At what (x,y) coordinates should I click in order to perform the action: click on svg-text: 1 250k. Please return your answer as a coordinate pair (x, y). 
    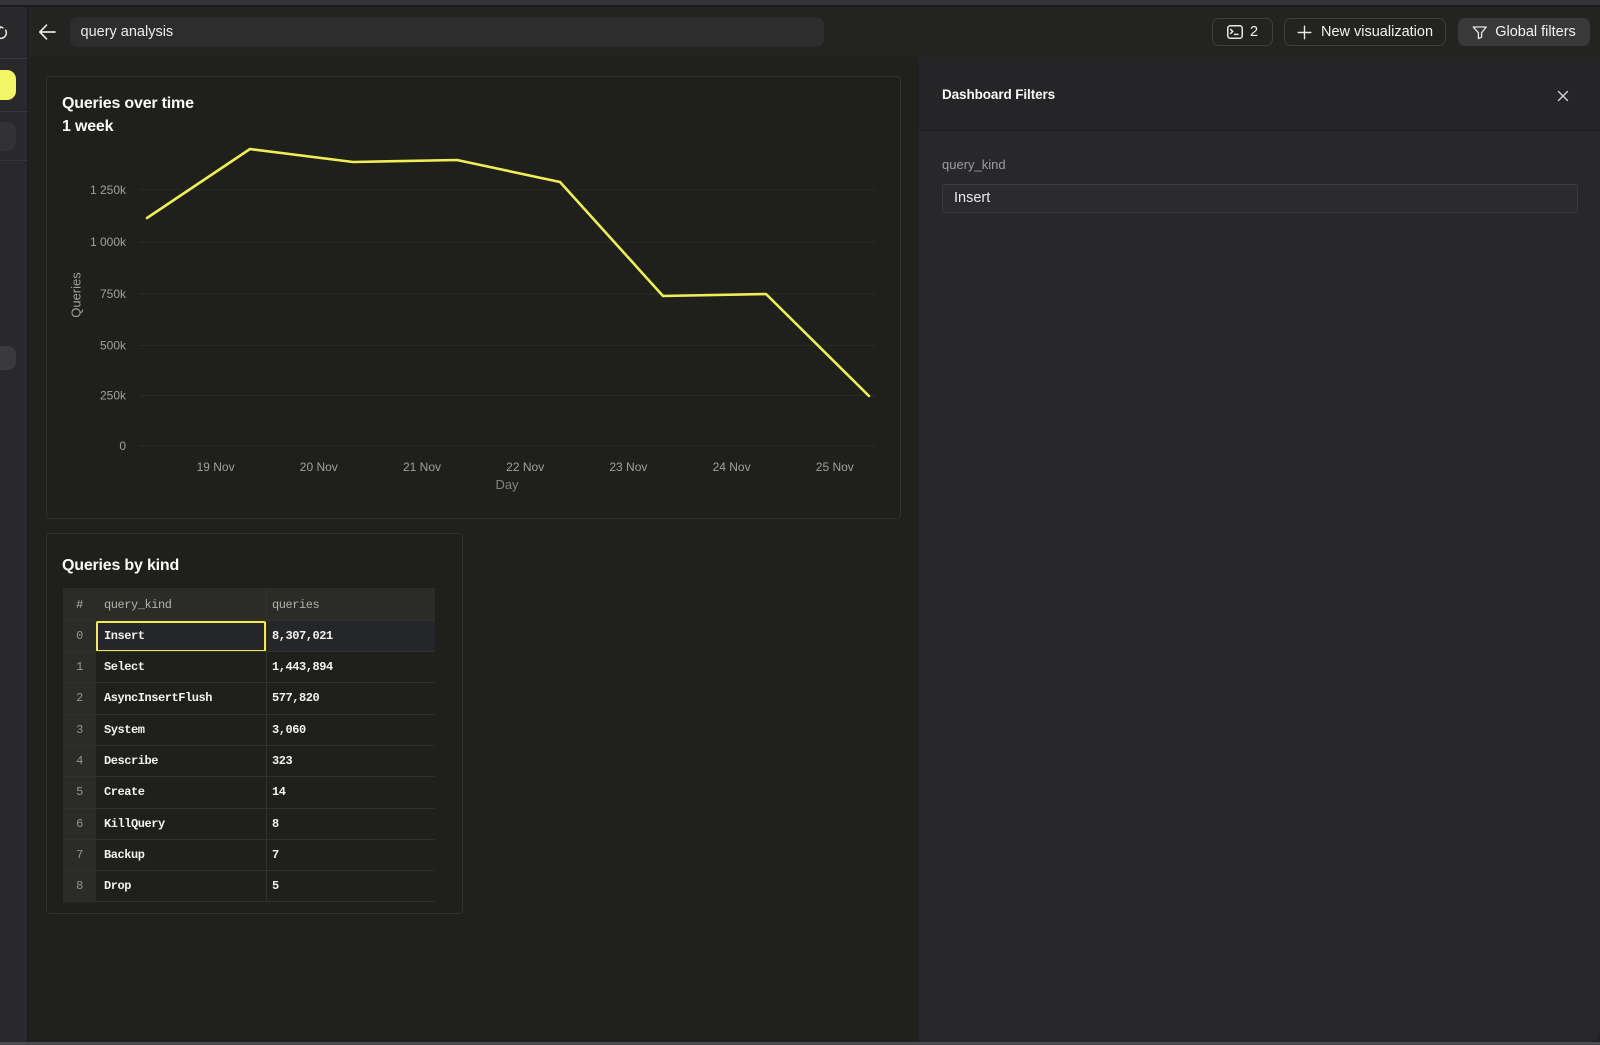
    Looking at the image, I should click on (108, 190).